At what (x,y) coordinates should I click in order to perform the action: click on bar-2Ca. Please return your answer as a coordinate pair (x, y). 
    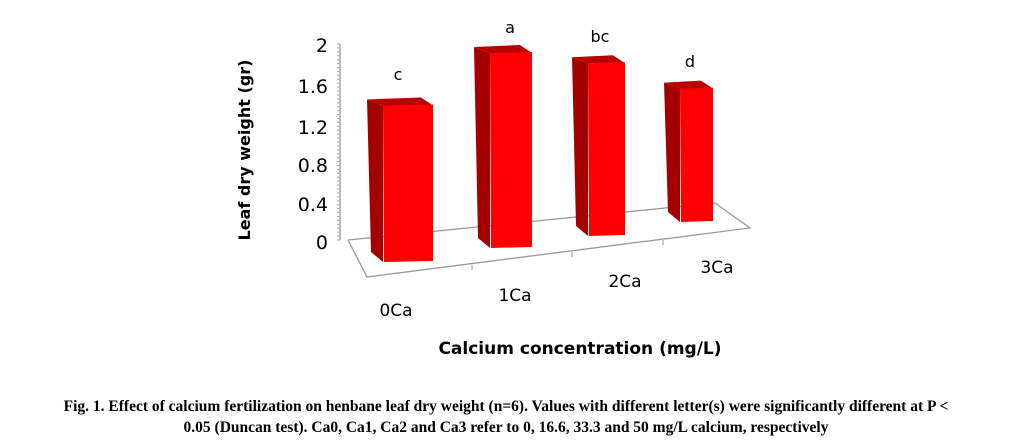
    Looking at the image, I should click on (606, 149).